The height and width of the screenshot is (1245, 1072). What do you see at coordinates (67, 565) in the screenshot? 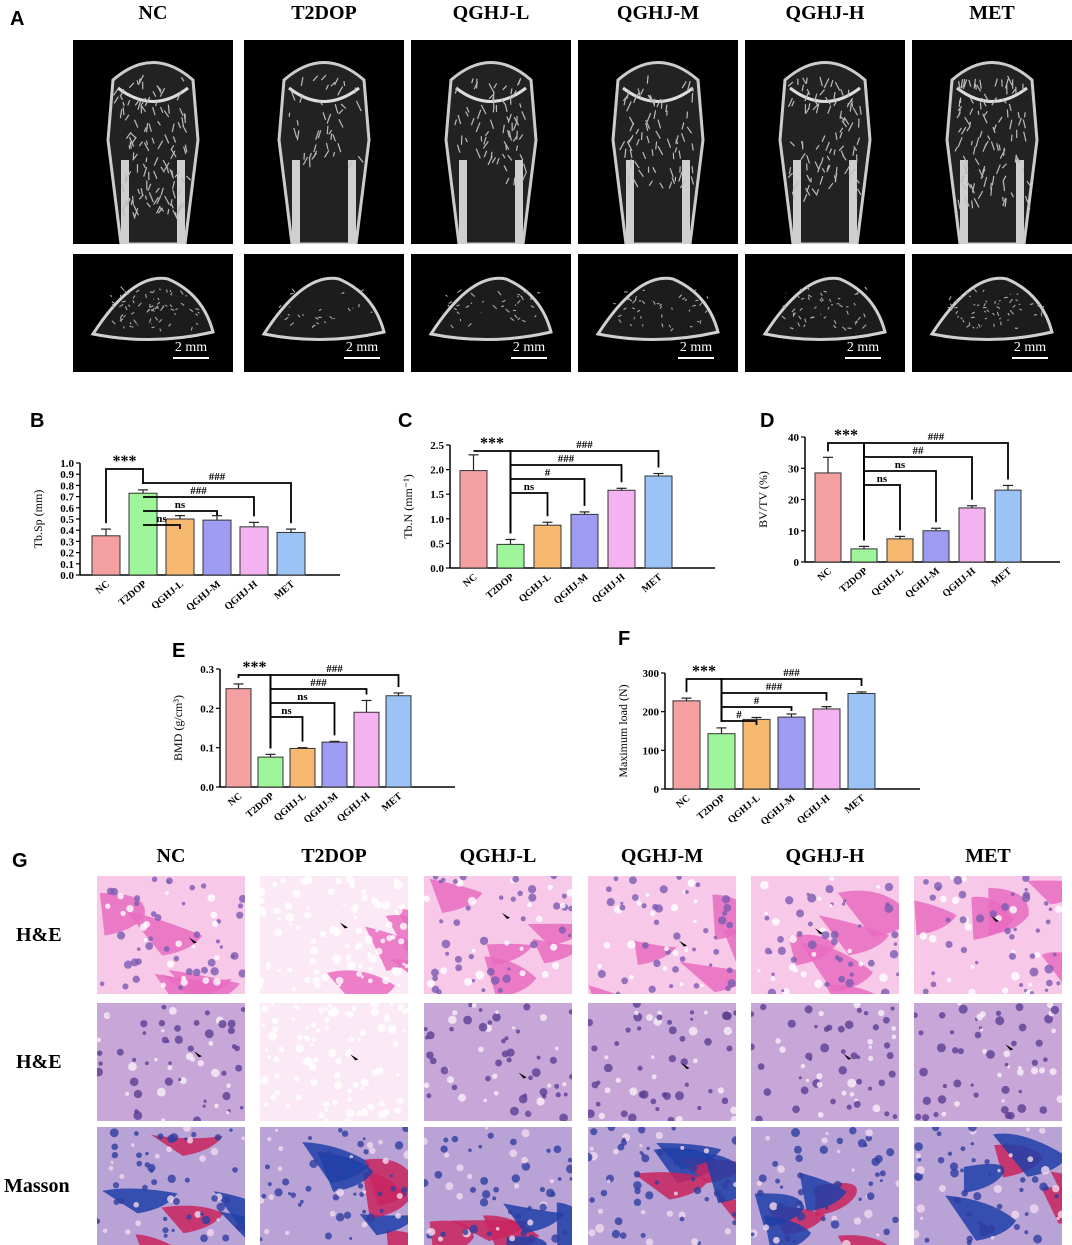
I see `y-tick-label: 0.1` at bounding box center [67, 565].